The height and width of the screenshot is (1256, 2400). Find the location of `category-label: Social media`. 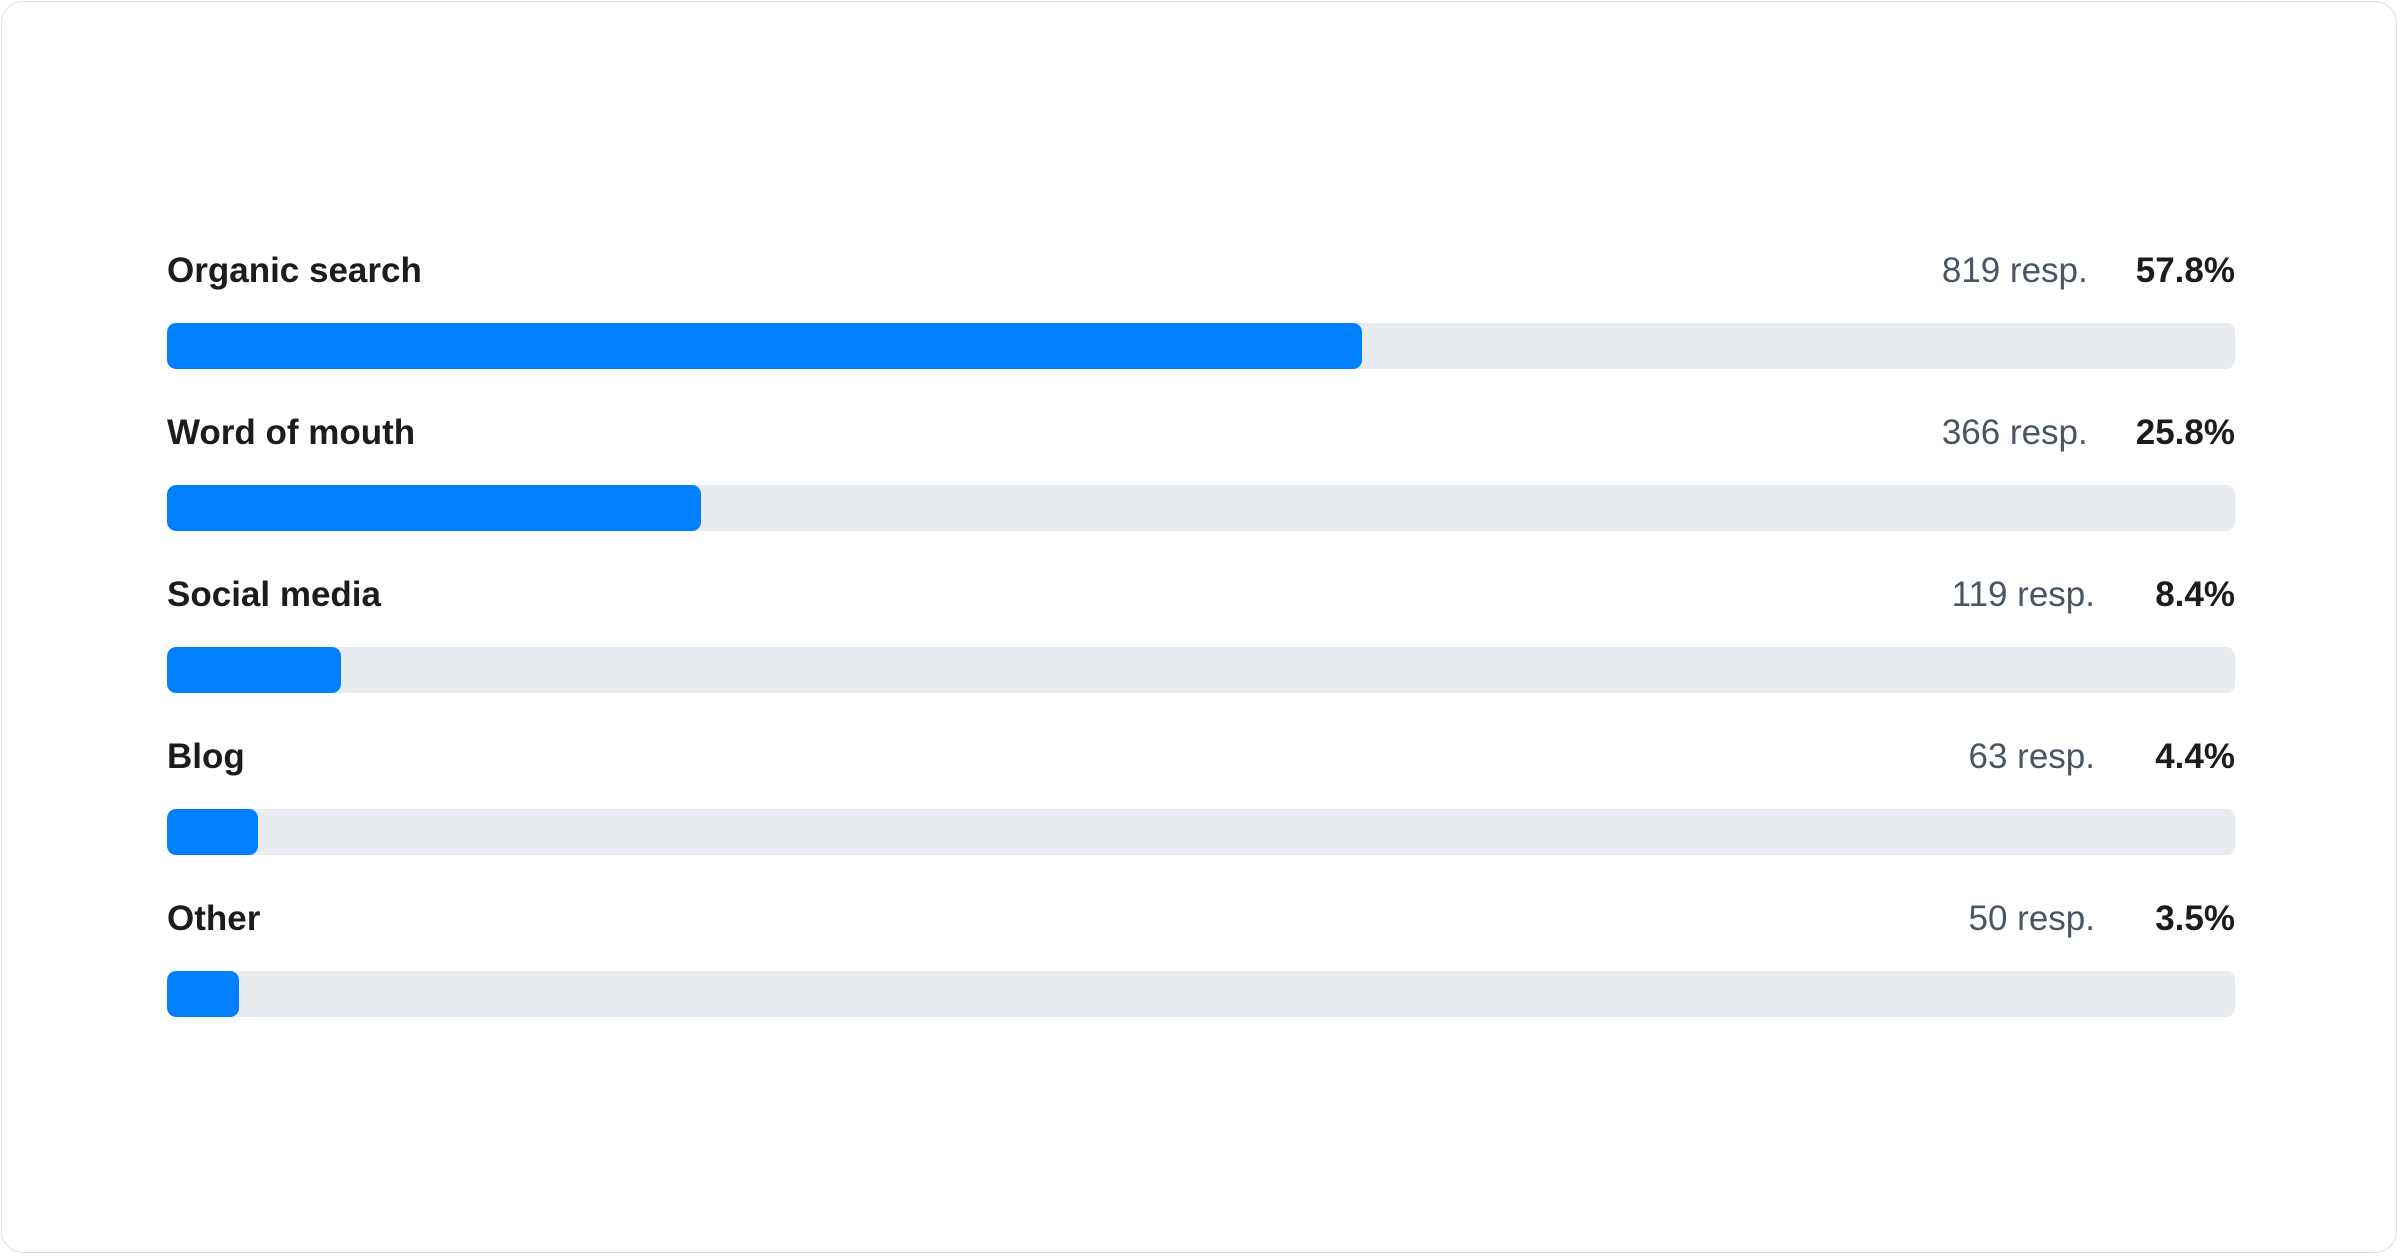

category-label: Social media is located at coordinates (274, 594).